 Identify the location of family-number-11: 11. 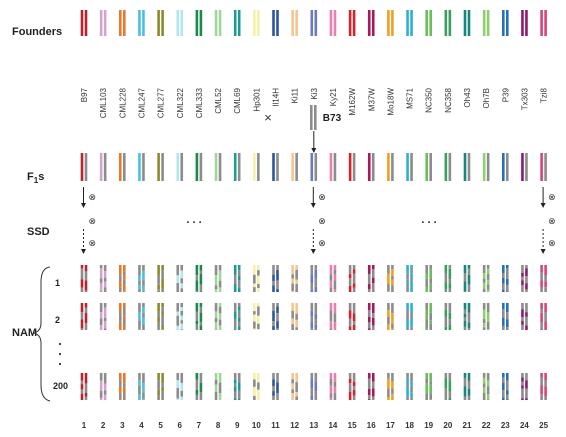
(275, 425).